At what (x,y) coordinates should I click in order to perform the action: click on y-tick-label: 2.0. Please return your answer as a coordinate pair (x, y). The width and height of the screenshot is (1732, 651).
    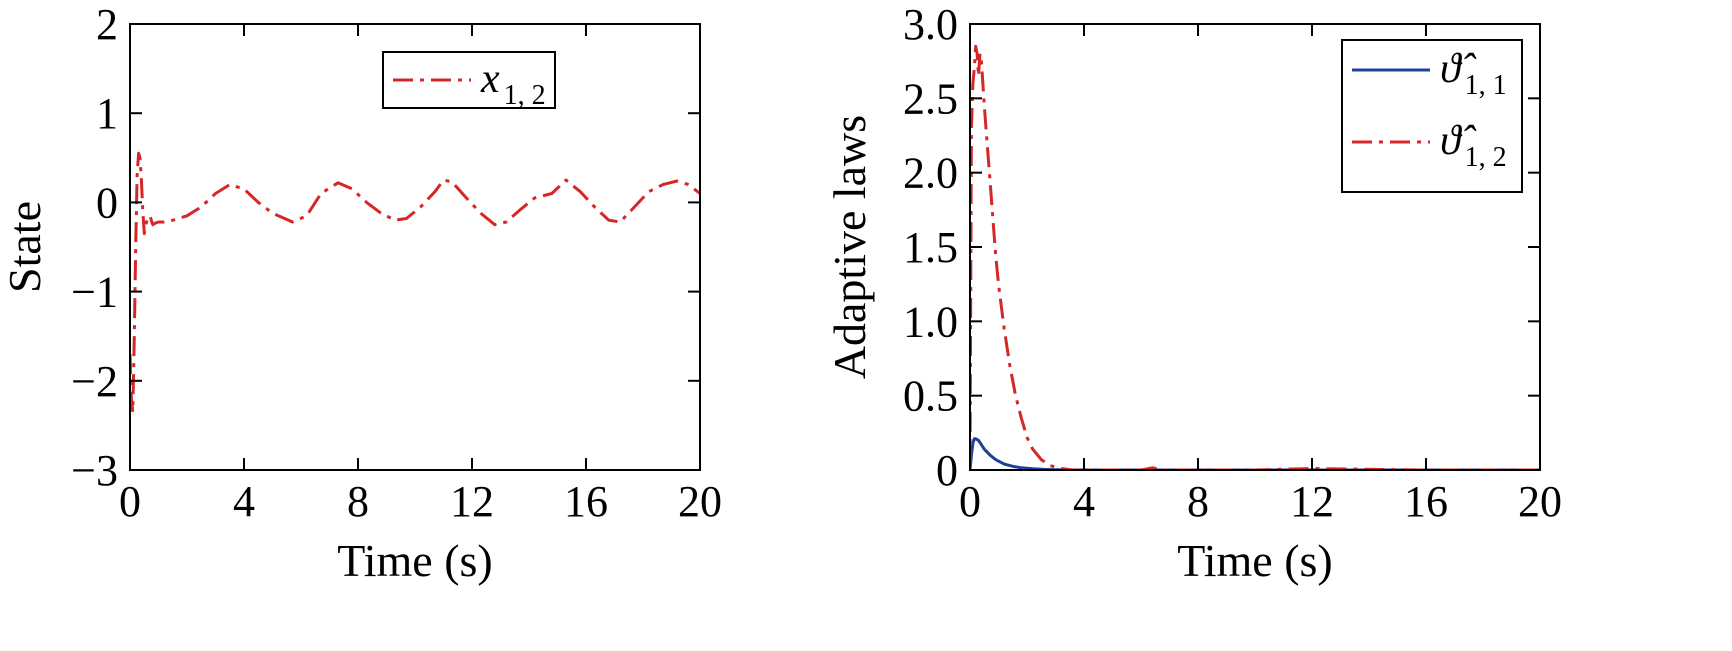
    Looking at the image, I should click on (930, 173).